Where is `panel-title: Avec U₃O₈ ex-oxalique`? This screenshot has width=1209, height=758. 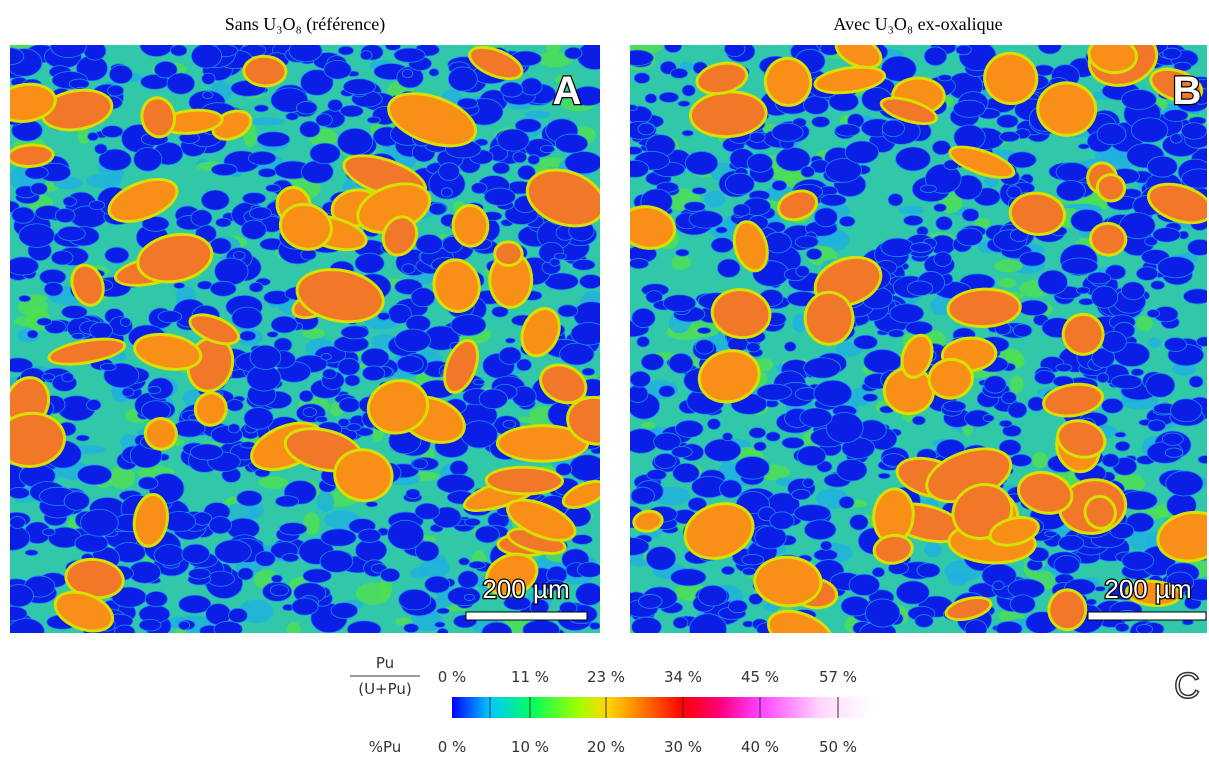 panel-title: Avec U₃O₈ ex-oxalique is located at coordinates (917, 24).